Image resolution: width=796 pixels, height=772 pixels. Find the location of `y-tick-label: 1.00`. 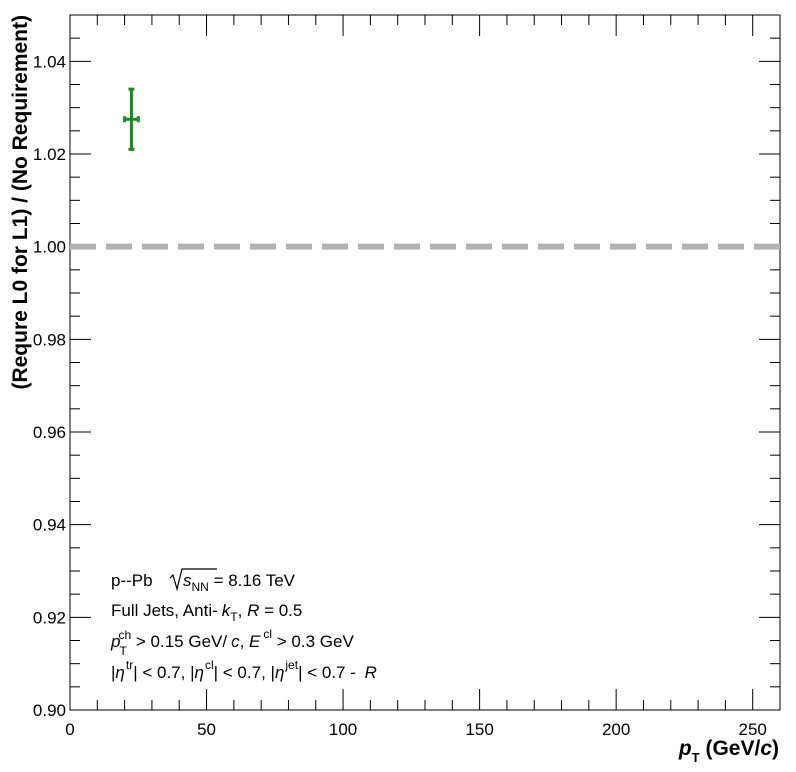

y-tick-label: 1.00 is located at coordinates (49, 247).